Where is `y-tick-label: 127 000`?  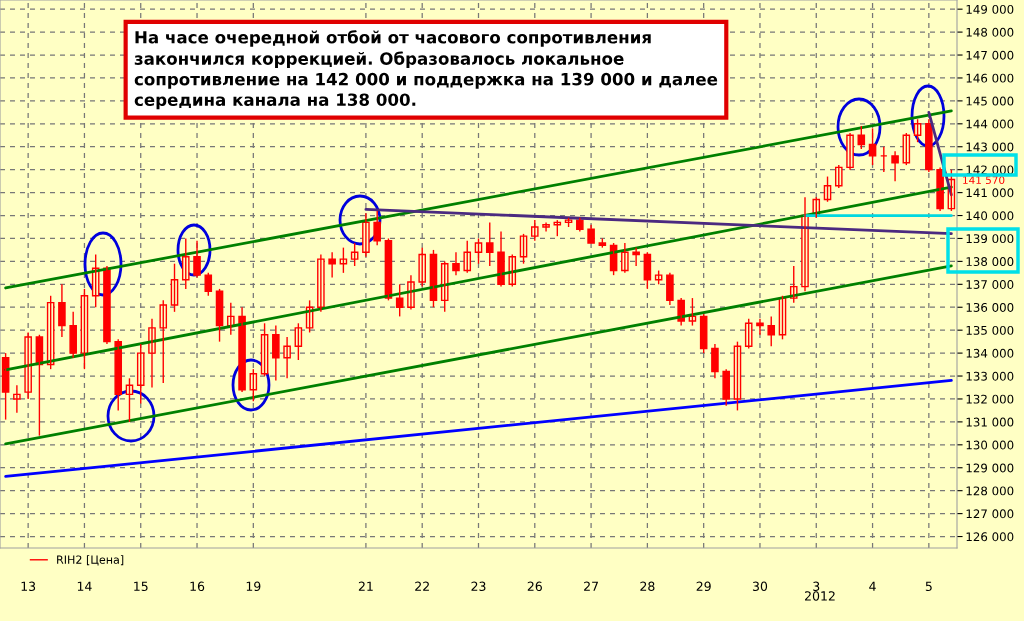 y-tick-label: 127 000 is located at coordinates (990, 514).